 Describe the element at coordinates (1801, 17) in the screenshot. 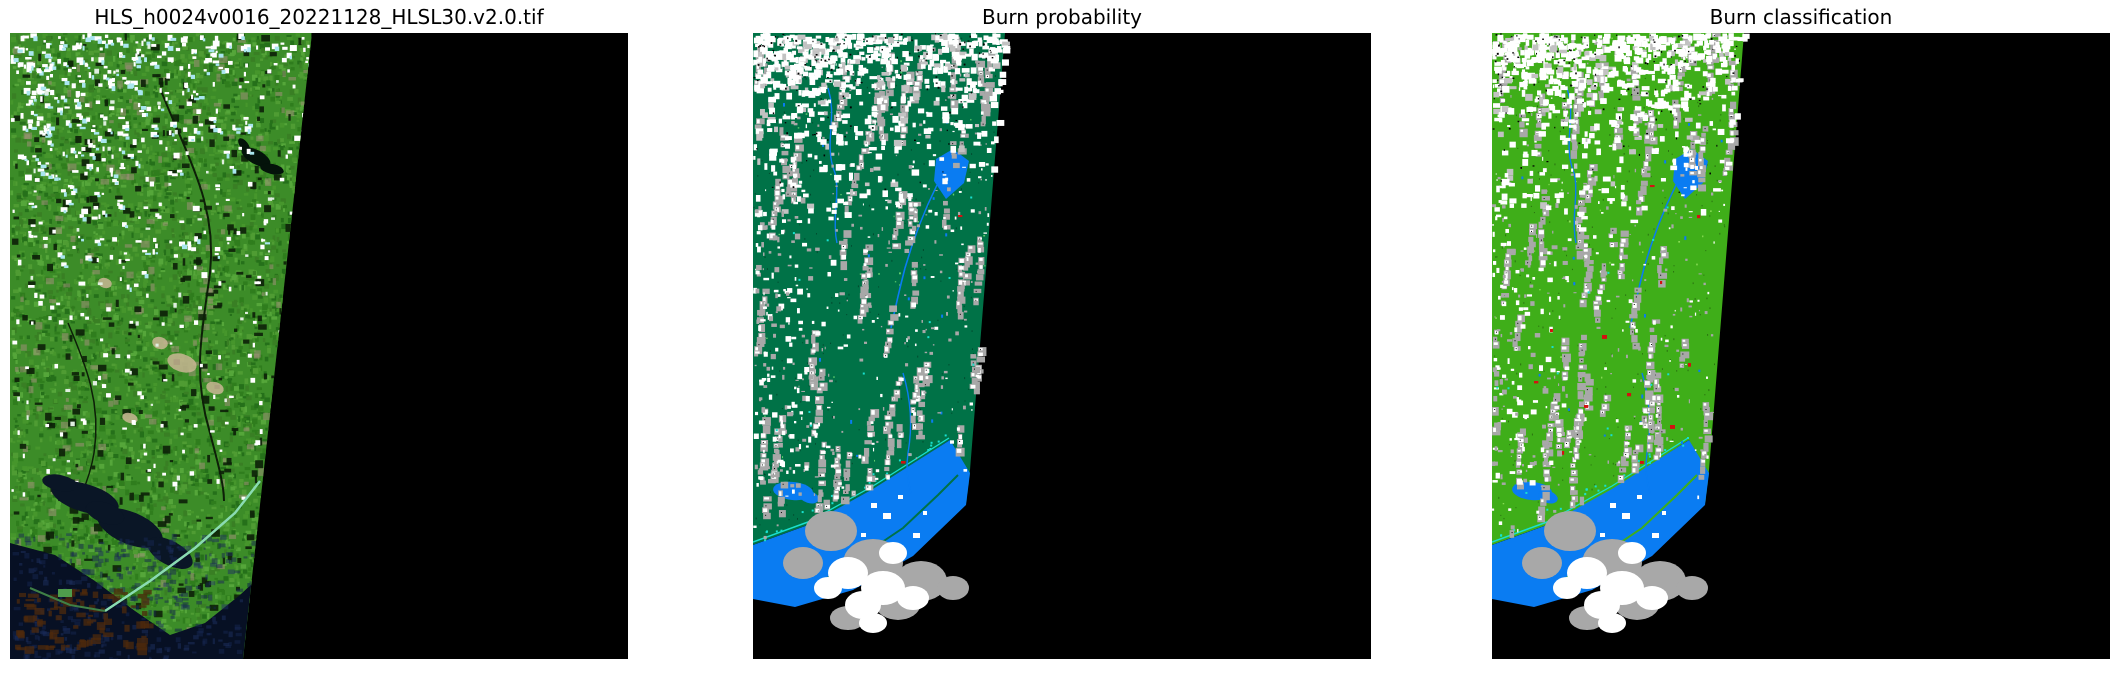

I see `panel-title-burn-classification: Burn classification` at that location.